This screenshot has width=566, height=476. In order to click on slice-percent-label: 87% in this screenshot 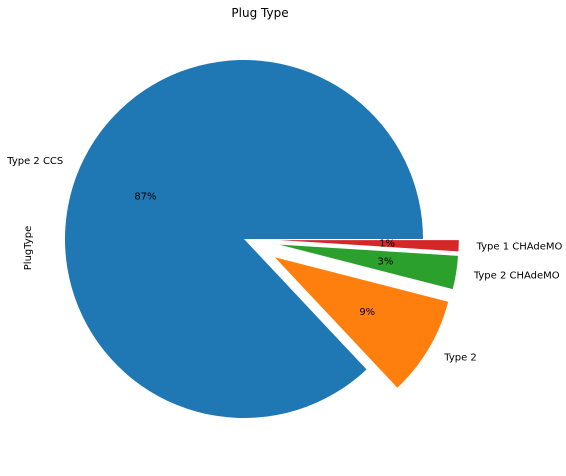, I will do `click(145, 196)`.